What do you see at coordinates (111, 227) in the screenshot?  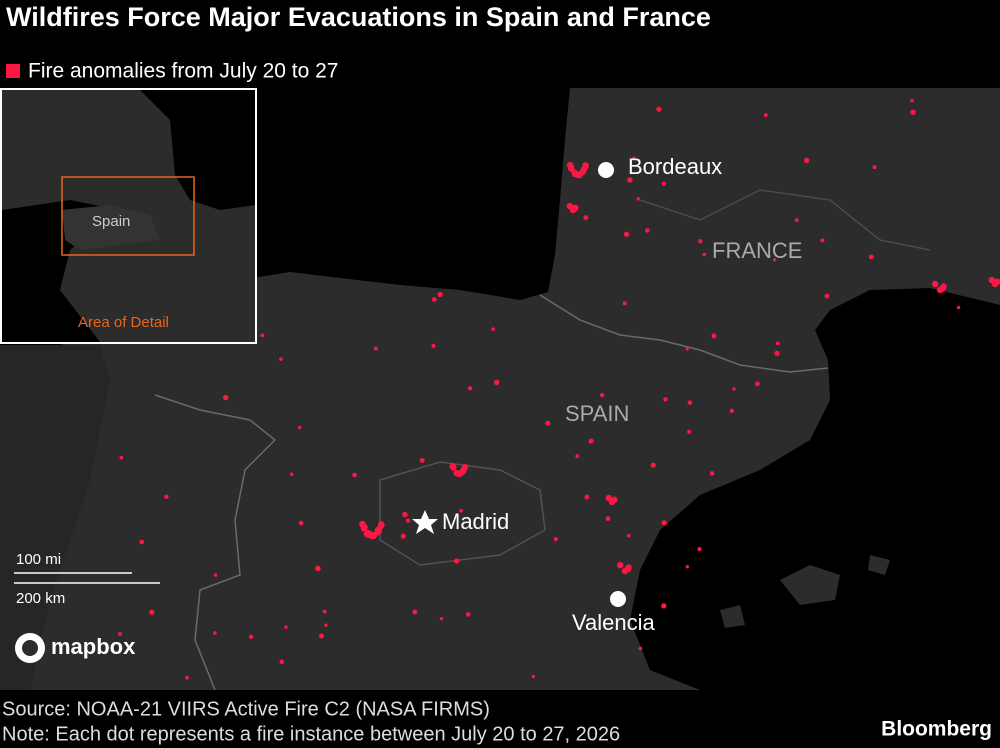 I see `inset-land` at bounding box center [111, 227].